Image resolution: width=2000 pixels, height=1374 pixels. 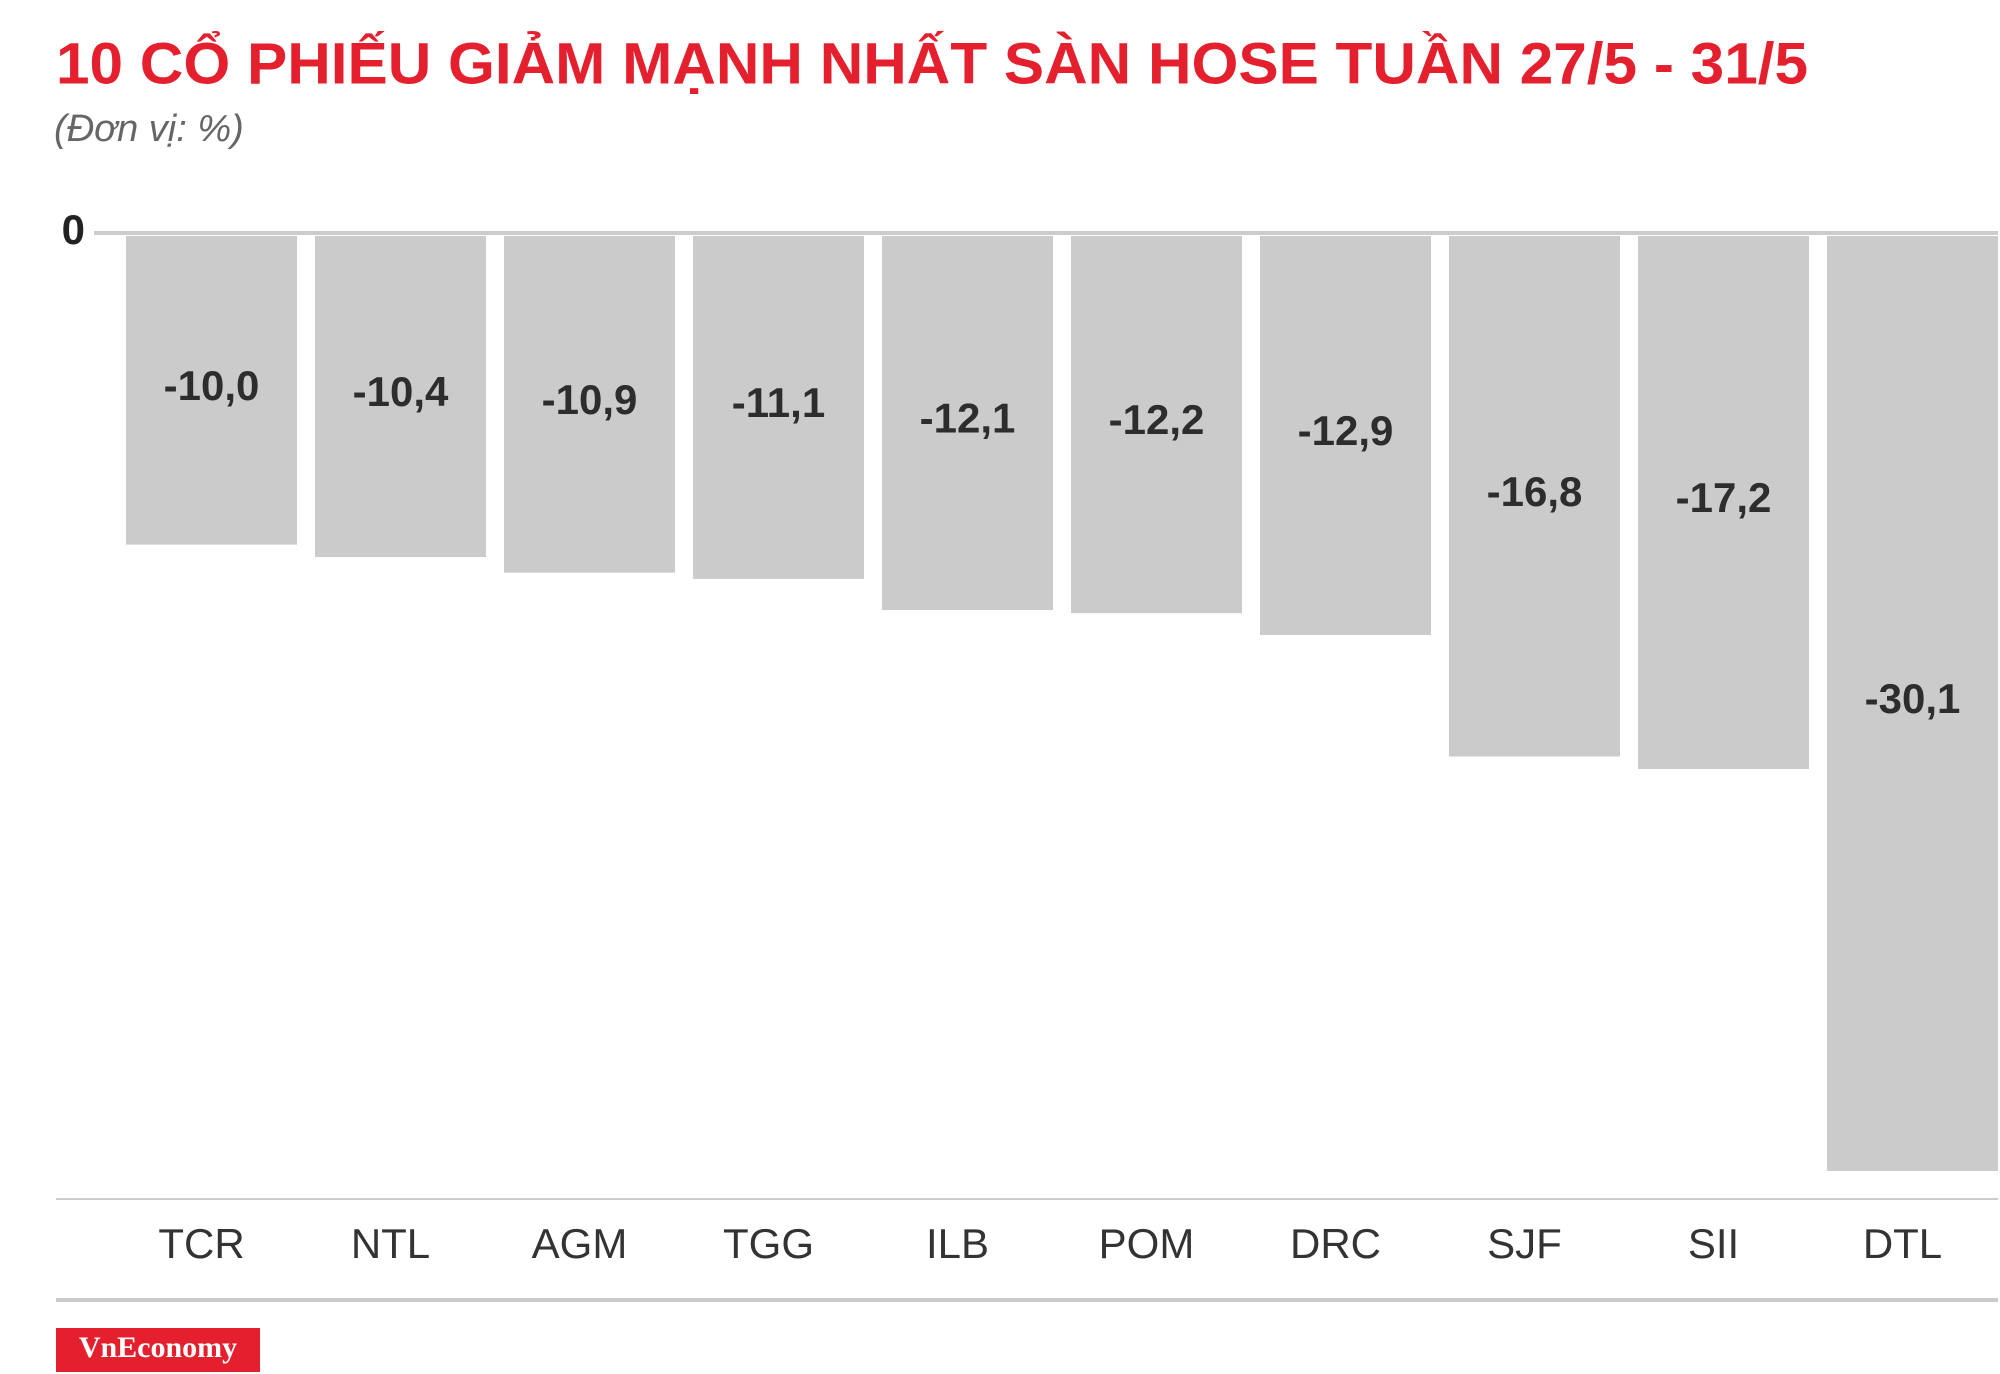 What do you see at coordinates (1335, 1243) in the screenshot?
I see `x-tick-label: DRC` at bounding box center [1335, 1243].